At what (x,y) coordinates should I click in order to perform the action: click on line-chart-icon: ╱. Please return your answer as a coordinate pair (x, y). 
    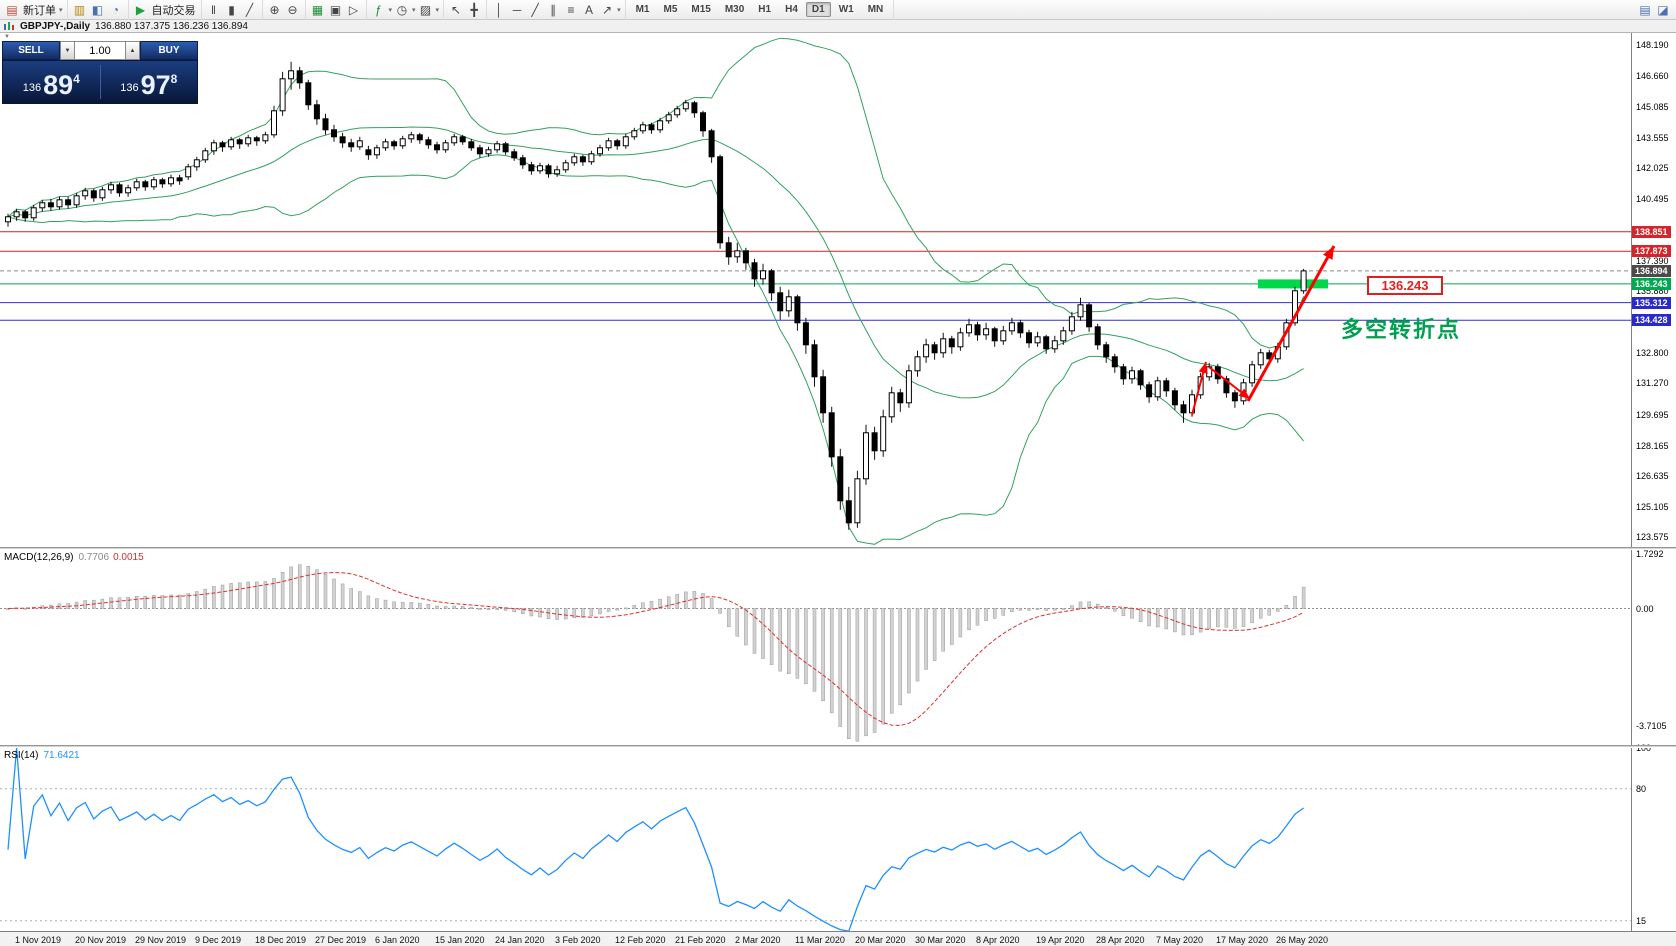
    Looking at the image, I should click on (249, 9).